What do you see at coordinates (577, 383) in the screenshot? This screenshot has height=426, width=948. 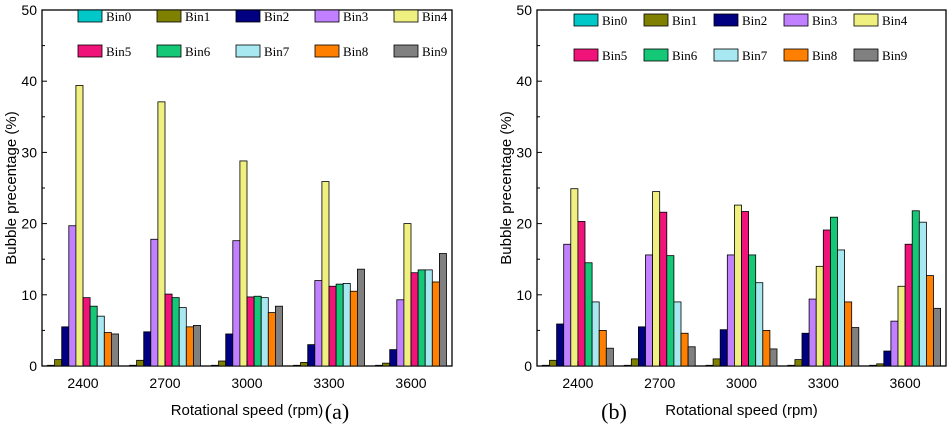 I see `x-tick-label: 2400` at bounding box center [577, 383].